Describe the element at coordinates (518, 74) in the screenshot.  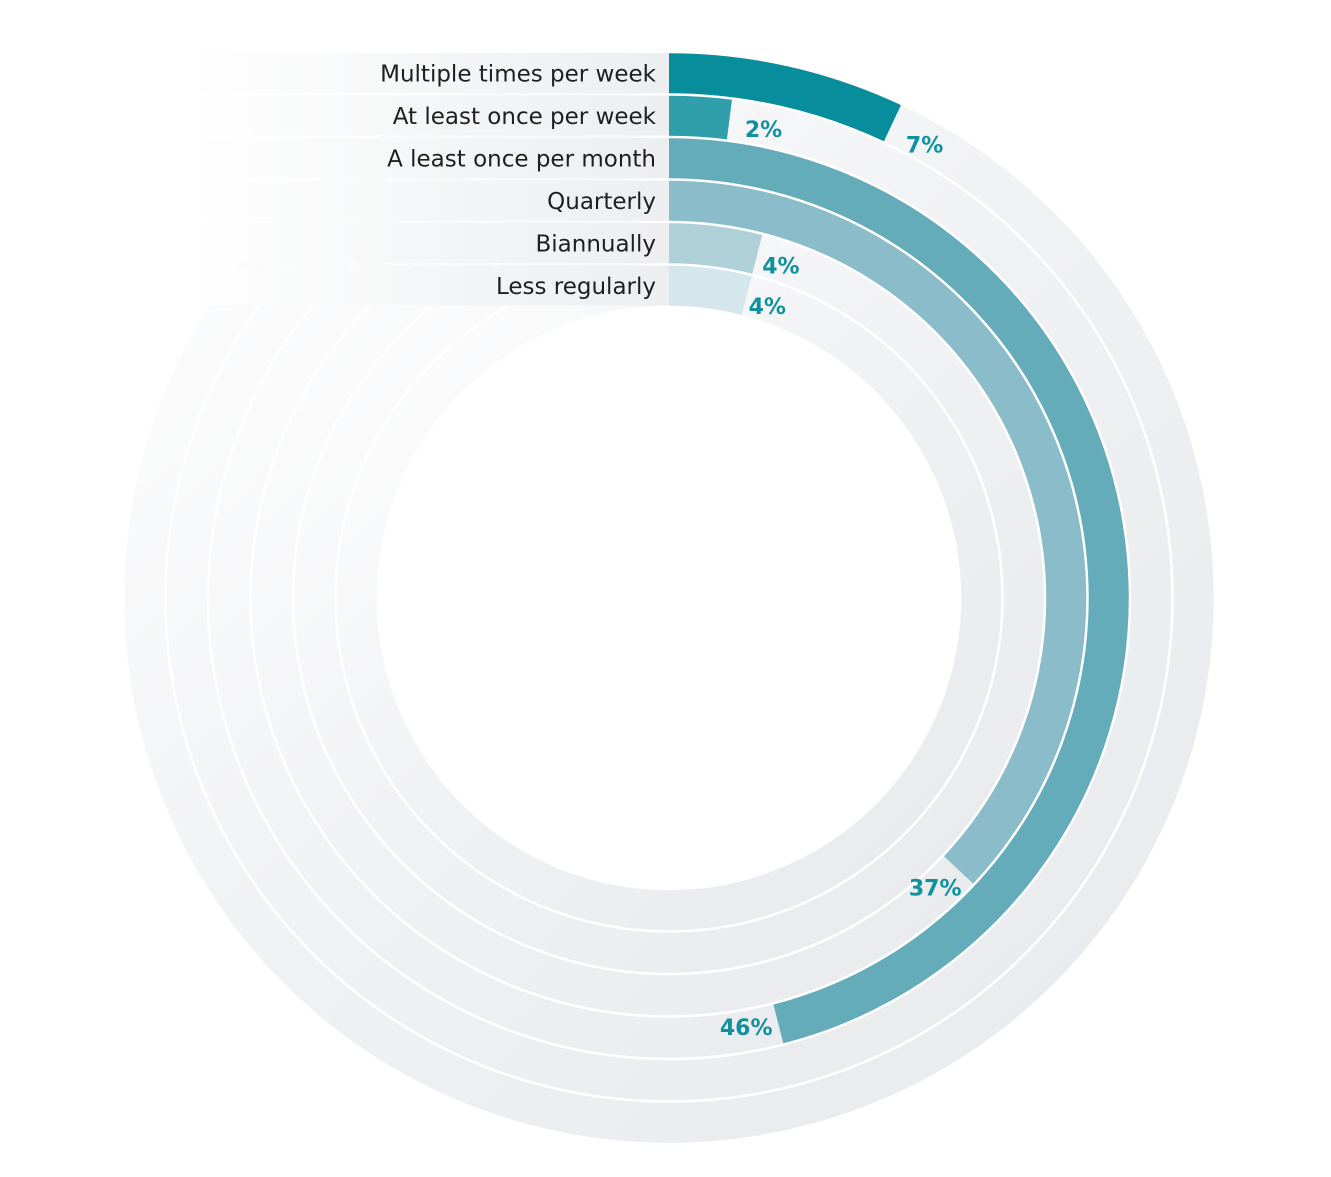
I see `category-label-1: Multiple times per week` at that location.